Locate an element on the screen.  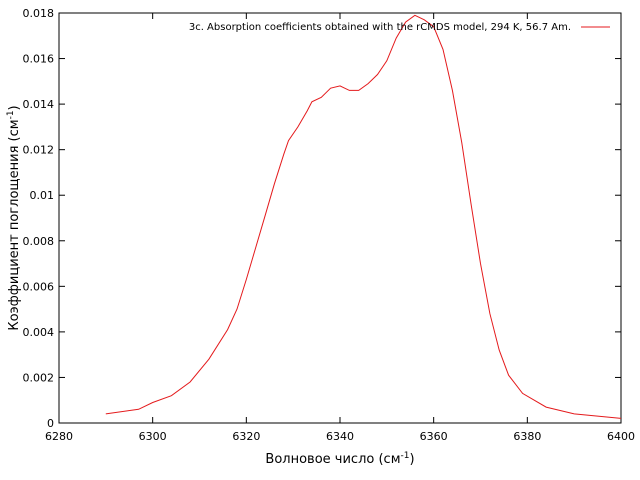
y-tick-label: 0.002 is located at coordinates (39, 377).